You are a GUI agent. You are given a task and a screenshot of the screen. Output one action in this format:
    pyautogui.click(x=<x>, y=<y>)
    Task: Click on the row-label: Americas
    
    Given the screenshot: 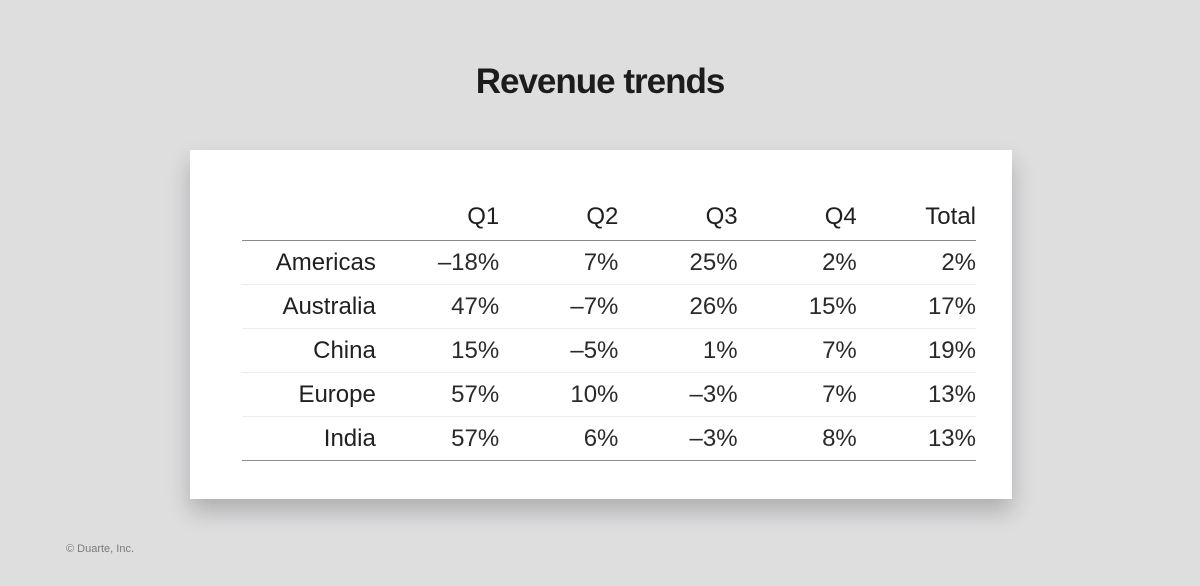 What is the action you would take?
    pyautogui.click(x=309, y=262)
    